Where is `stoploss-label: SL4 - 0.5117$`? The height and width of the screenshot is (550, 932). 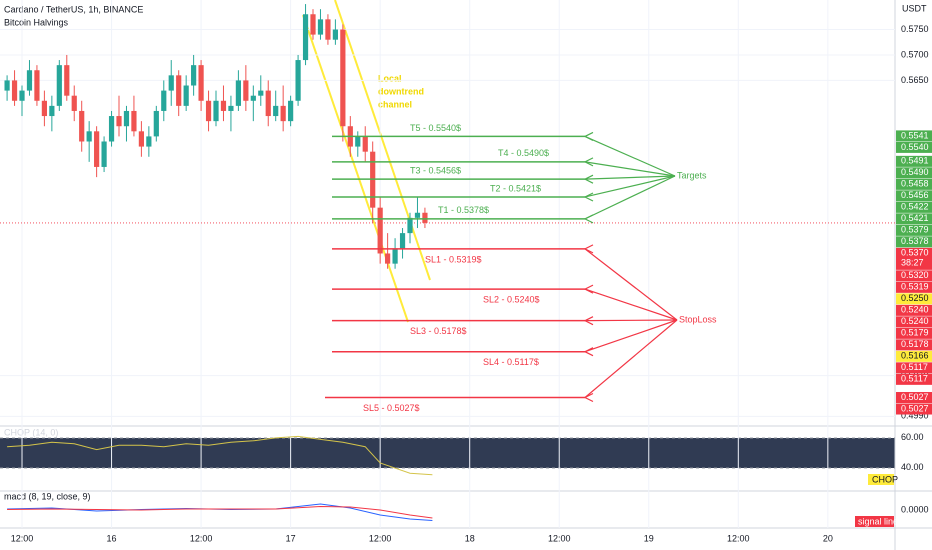 stoploss-label: SL4 - 0.5117$ is located at coordinates (511, 362).